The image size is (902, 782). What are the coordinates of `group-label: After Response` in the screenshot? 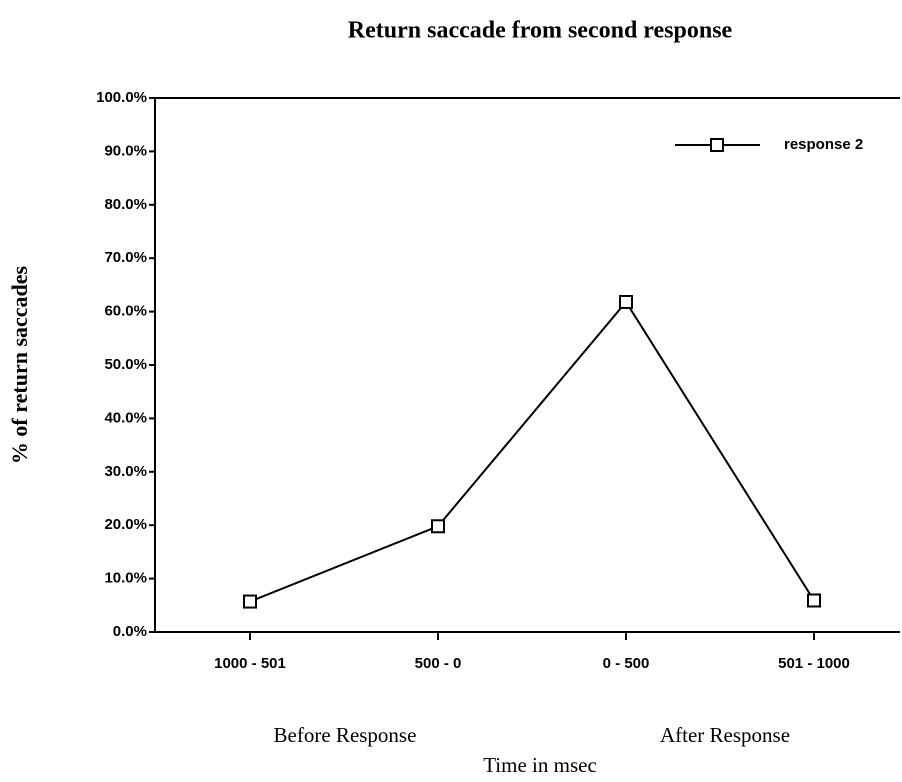 It's located at (725, 735).